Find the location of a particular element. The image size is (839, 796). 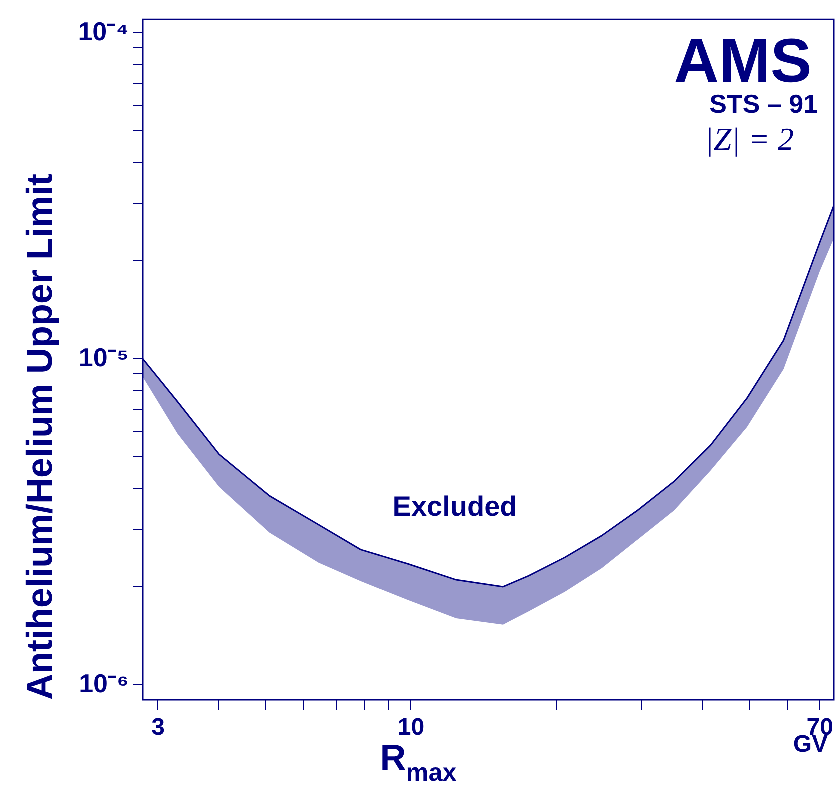

annotation: Excluded is located at coordinates (455, 506).